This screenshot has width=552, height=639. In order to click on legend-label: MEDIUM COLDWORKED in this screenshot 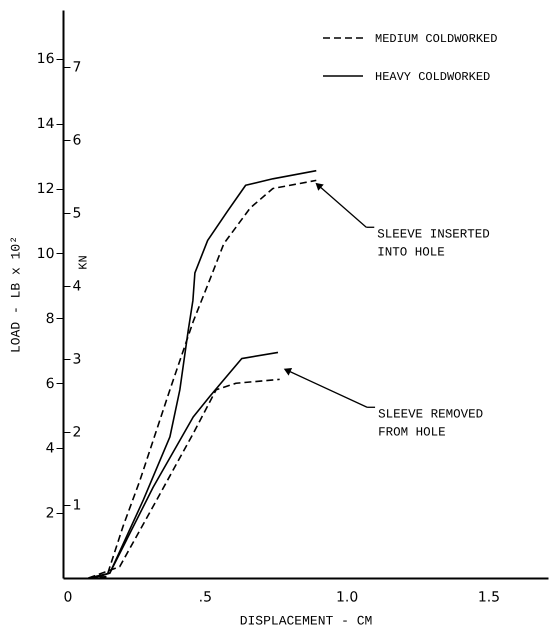, I will do `click(436, 39)`.